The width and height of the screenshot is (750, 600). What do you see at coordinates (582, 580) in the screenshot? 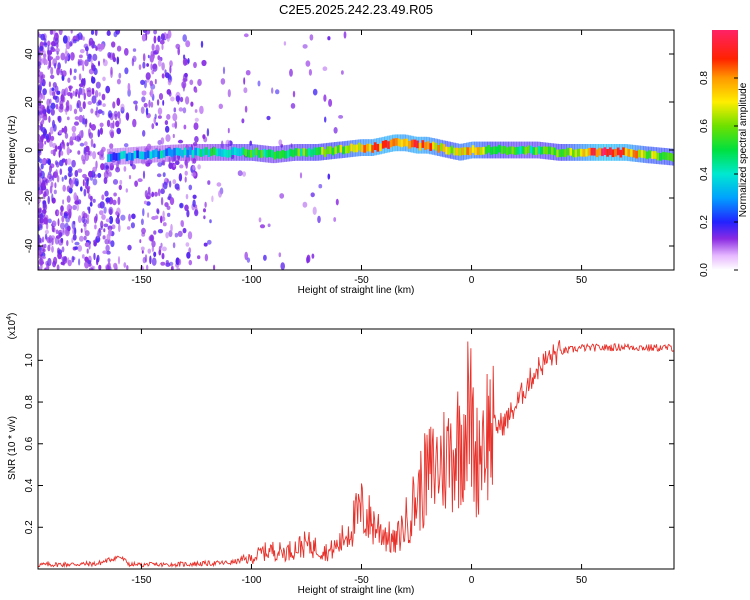
I see `x-tick-label: 50` at bounding box center [582, 580].